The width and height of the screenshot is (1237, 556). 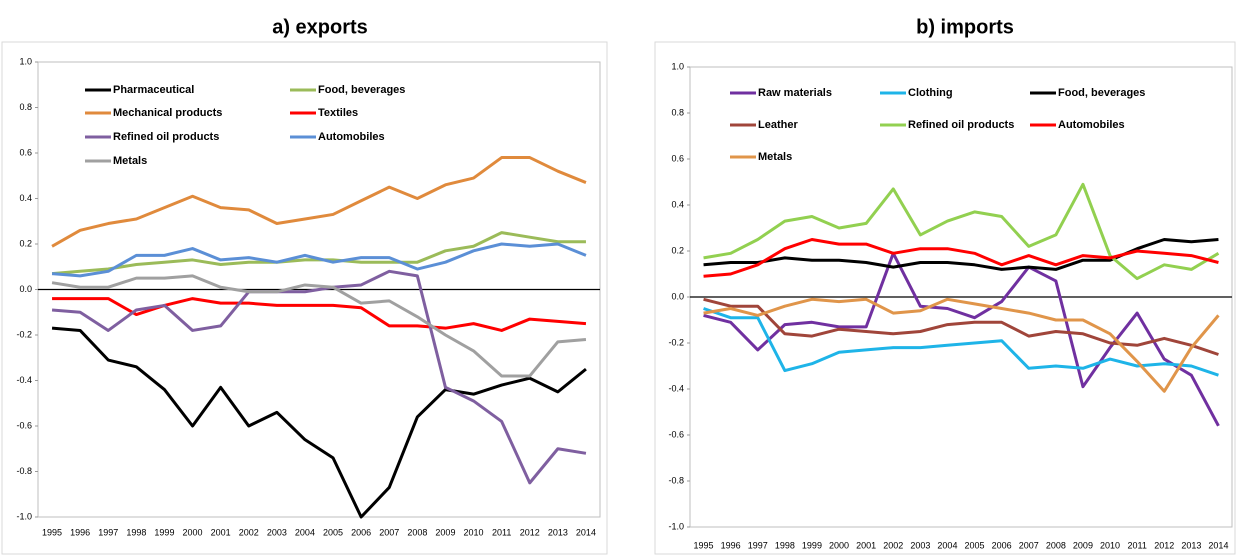 I want to click on legend-label: Textiles, so click(x=338, y=113).